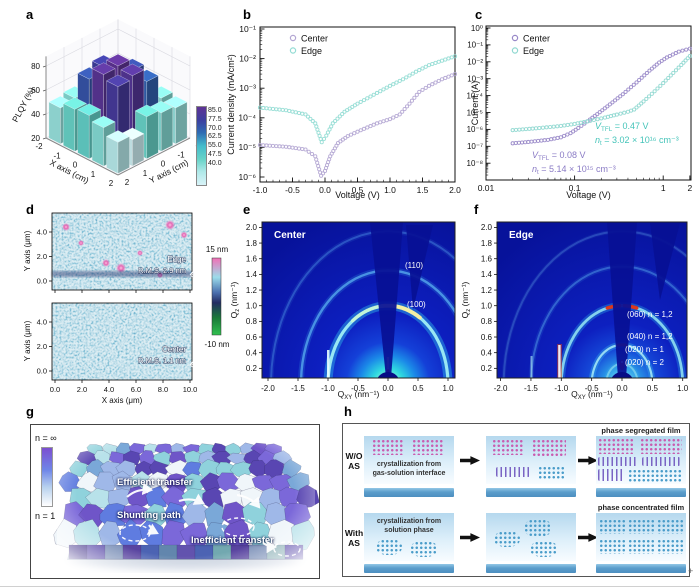 This screenshot has width=699, height=588. What do you see at coordinates (215, 154) in the screenshot?
I see `colorbar-tick: 47.5` at bounding box center [215, 154].